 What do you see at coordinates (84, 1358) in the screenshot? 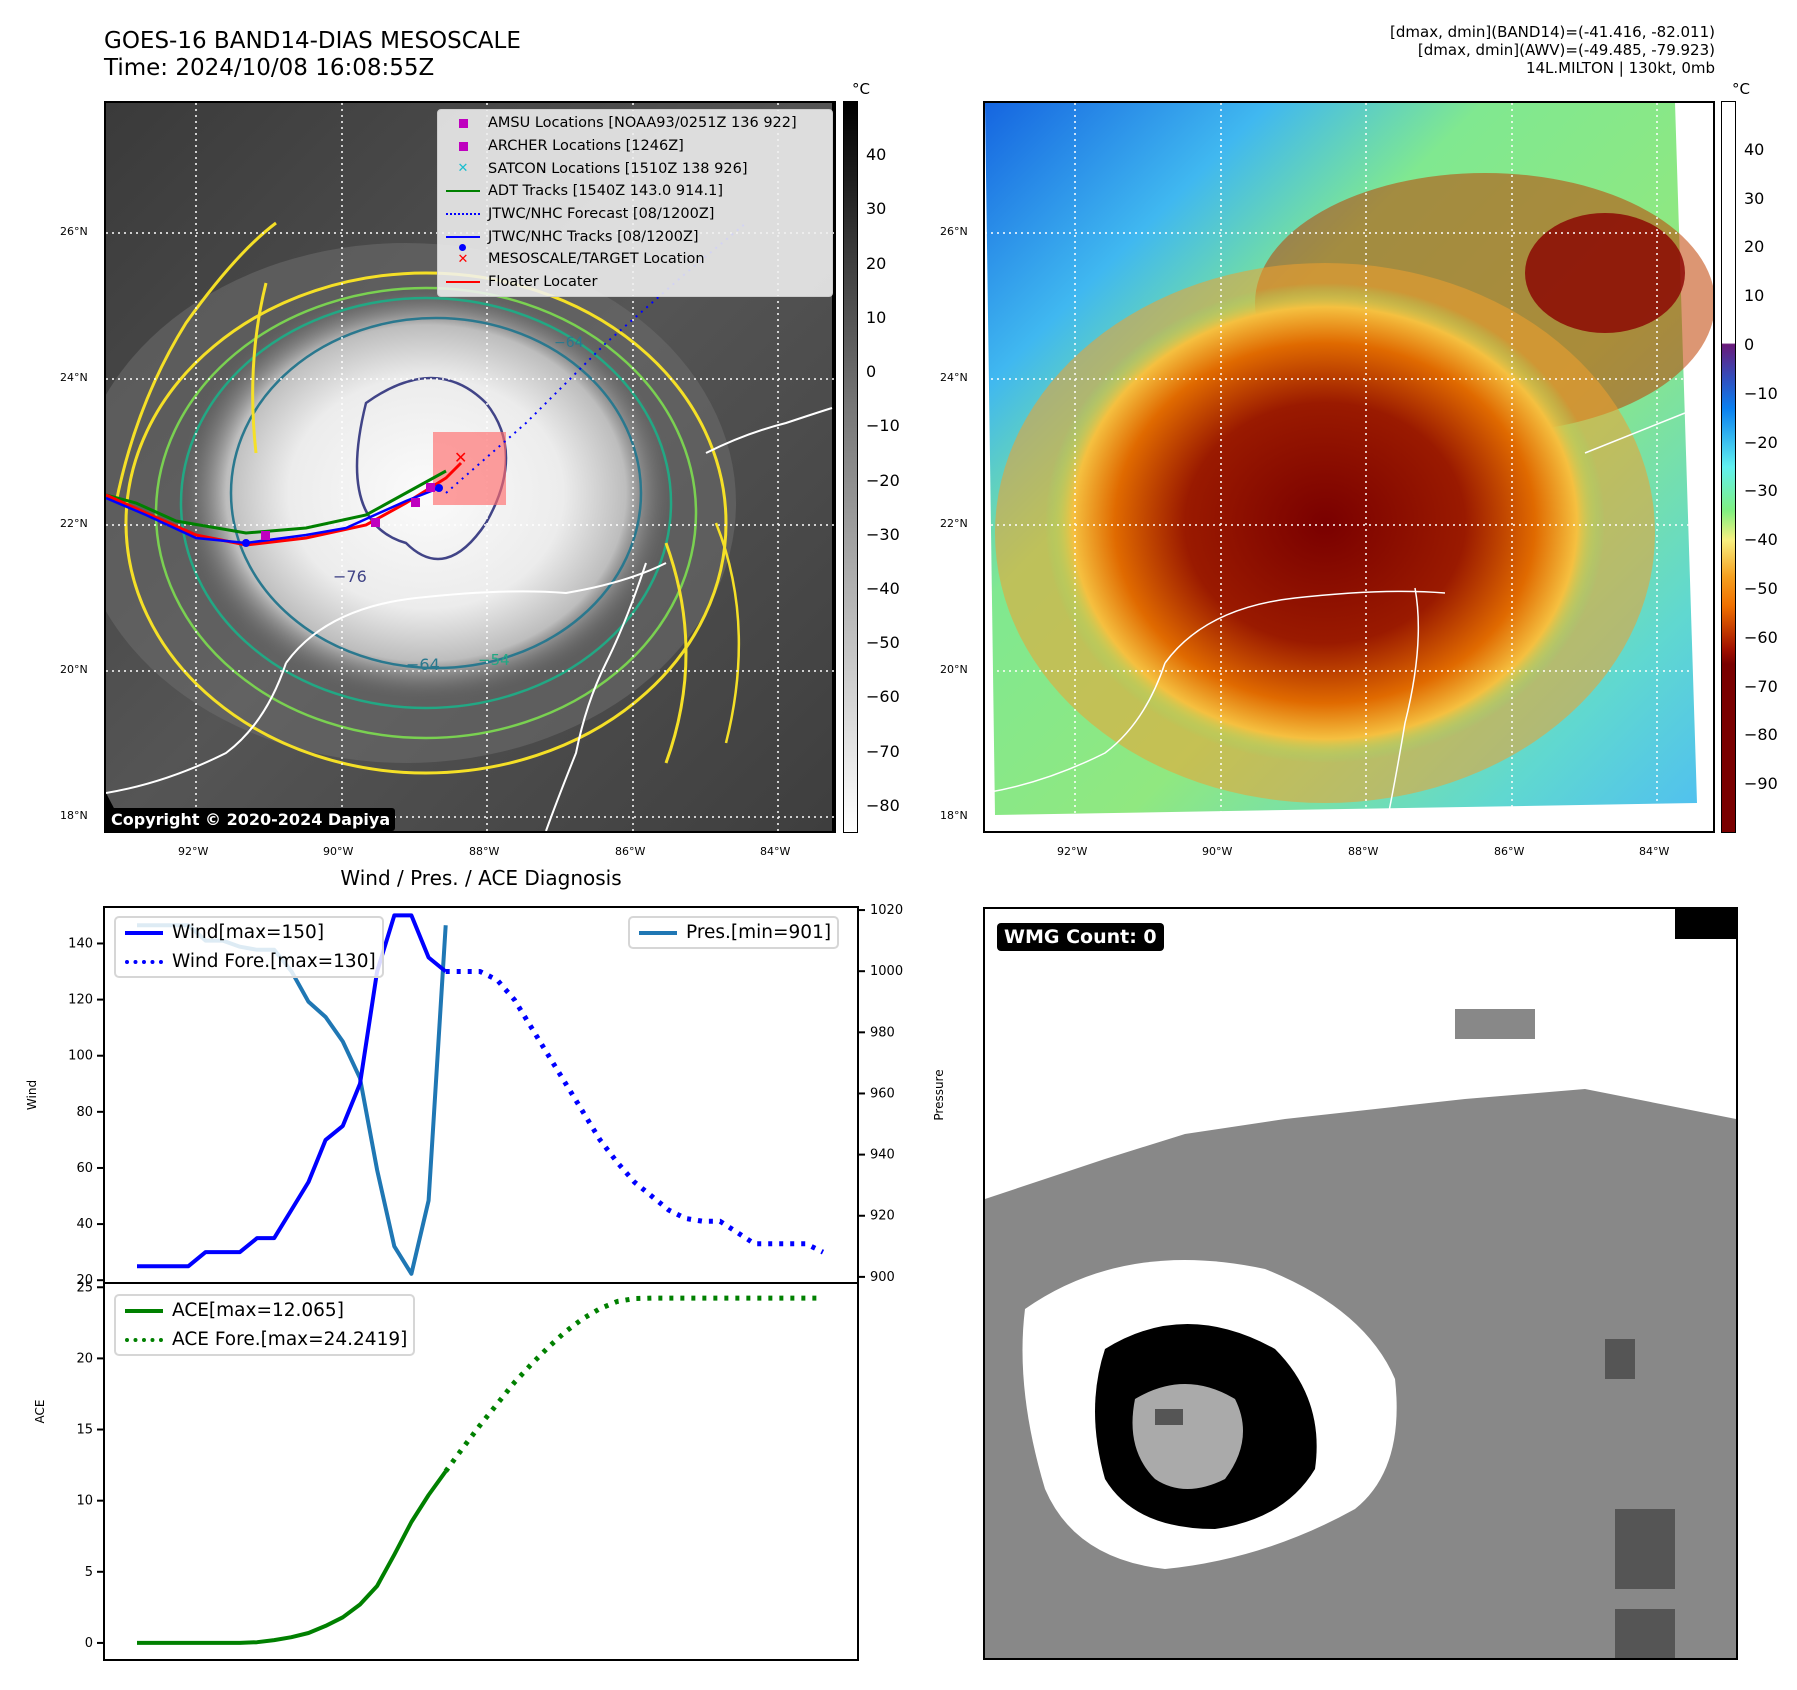
I see `ace-tick-label: 20` at bounding box center [84, 1358].